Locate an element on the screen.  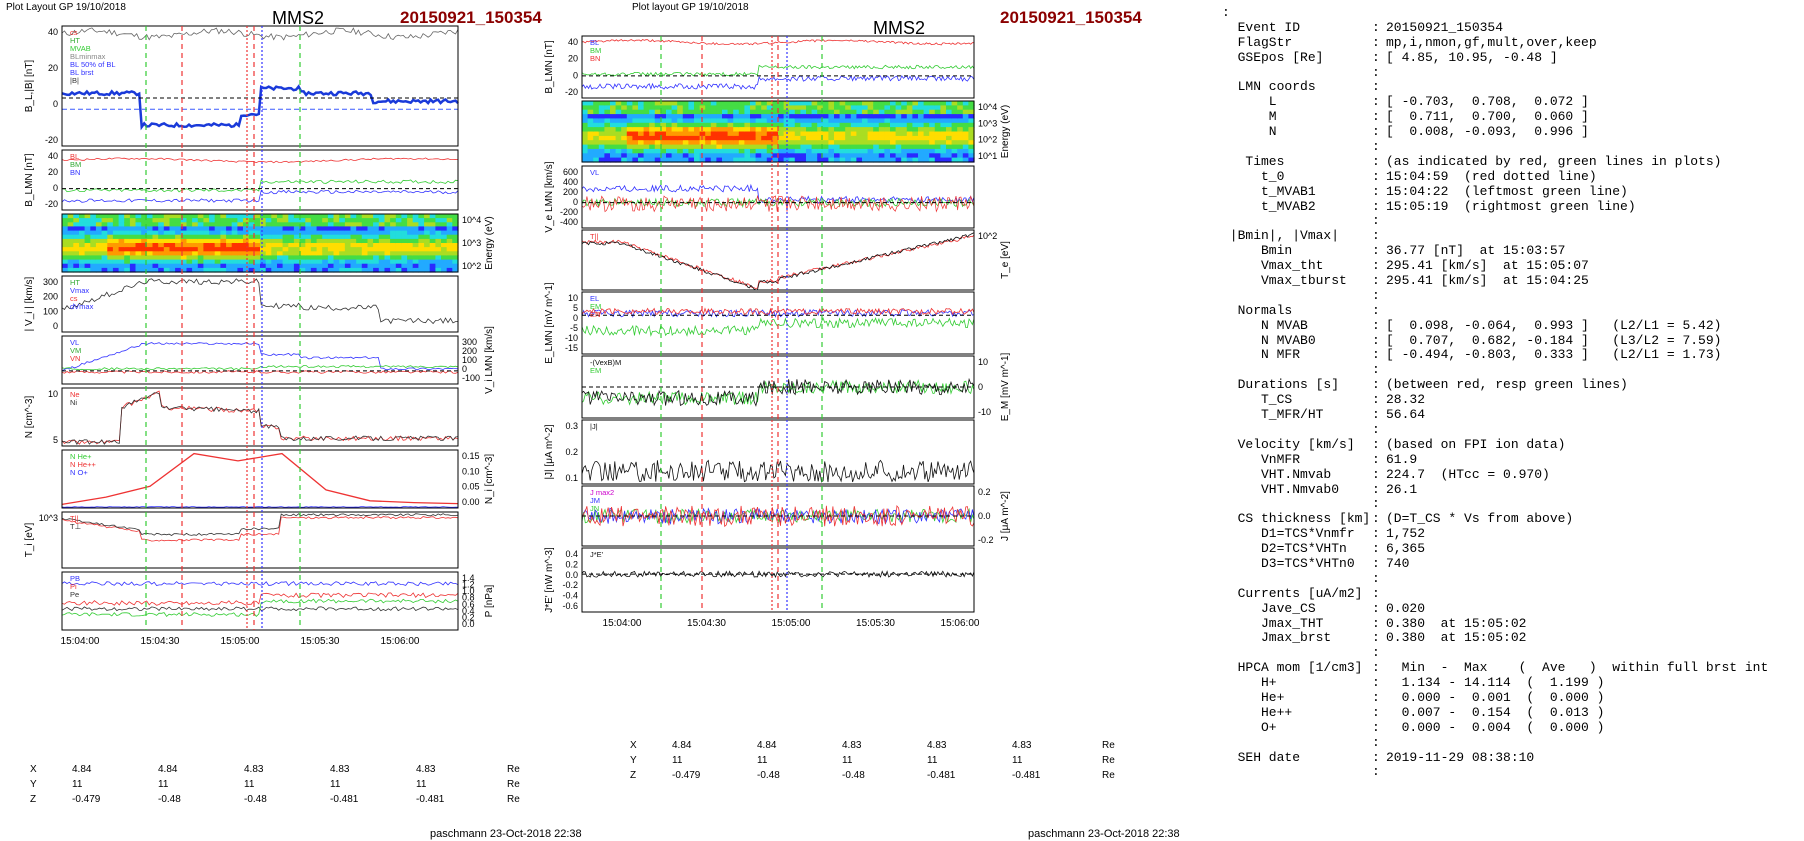
info-value: (D=T_CS * Vs from above) is located at coordinates (1480, 519).